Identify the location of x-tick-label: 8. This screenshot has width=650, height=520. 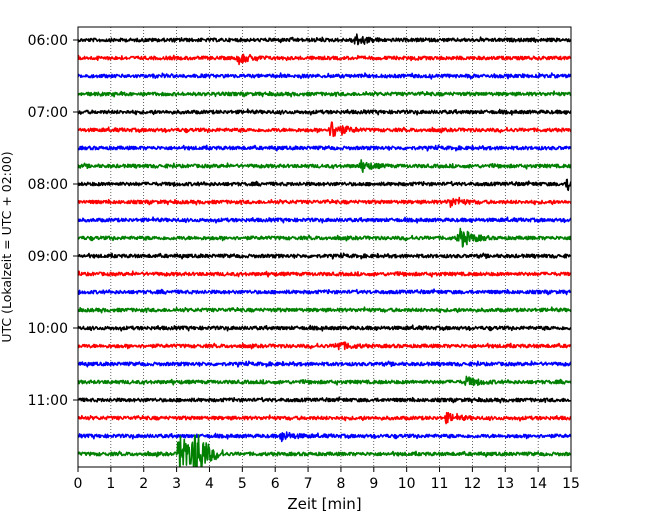
(340, 484).